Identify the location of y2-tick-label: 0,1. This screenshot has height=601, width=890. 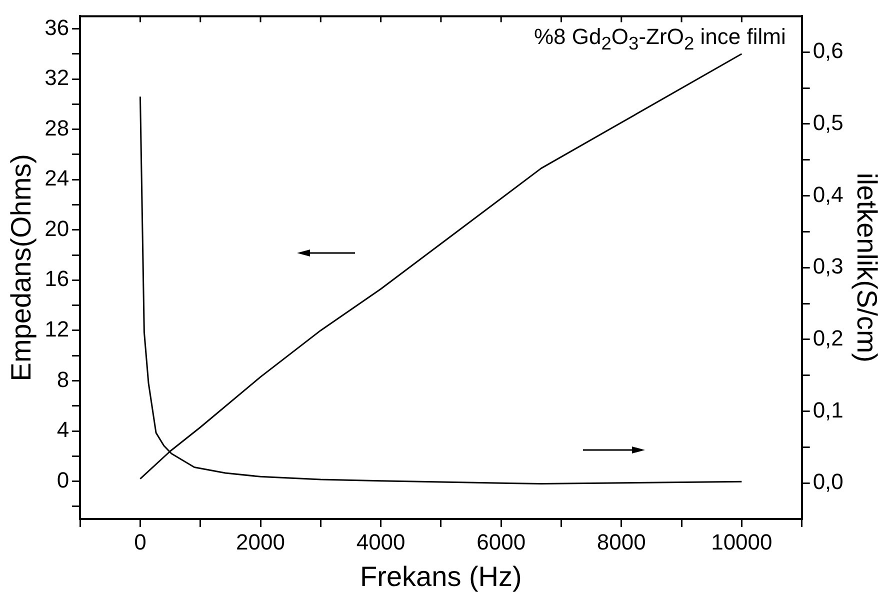
(828, 409).